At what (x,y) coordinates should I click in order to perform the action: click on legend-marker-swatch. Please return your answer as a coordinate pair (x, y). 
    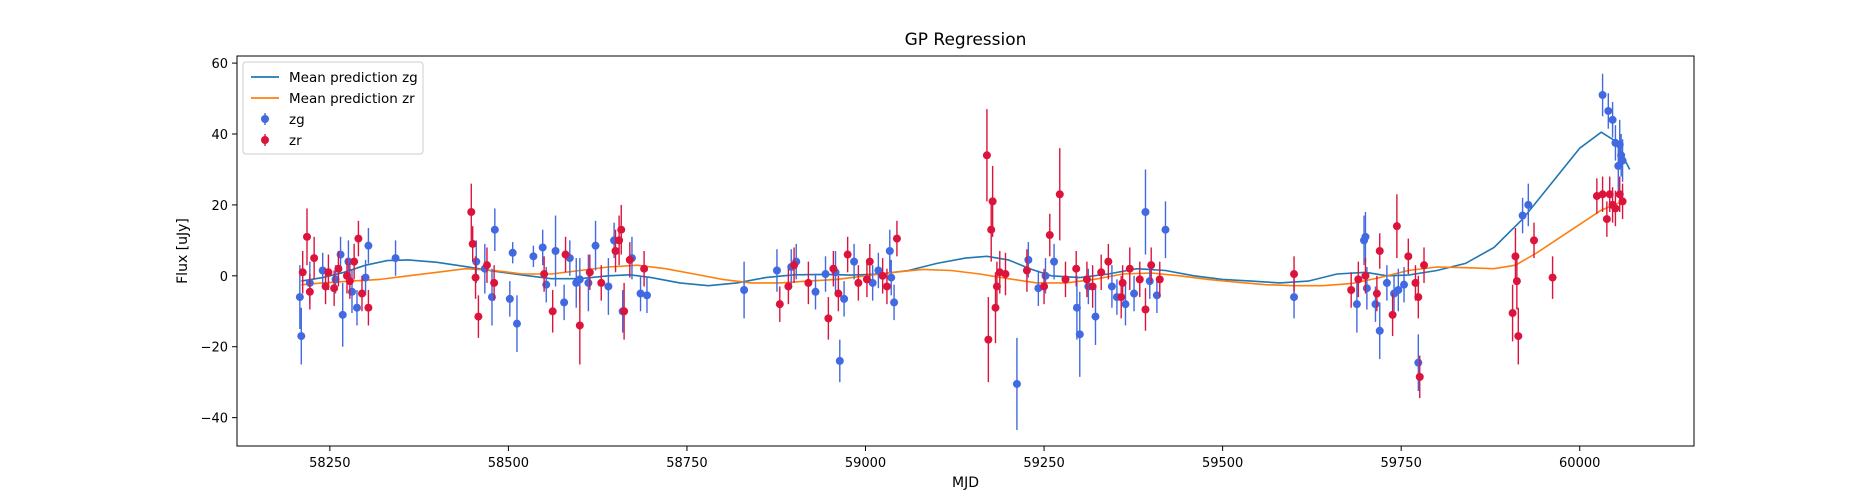
    Looking at the image, I should click on (265, 140).